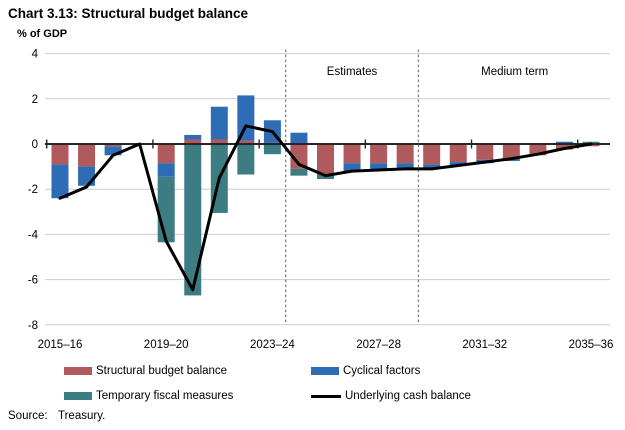  What do you see at coordinates (33, 235) in the screenshot?
I see `y-tick-label: -4` at bounding box center [33, 235].